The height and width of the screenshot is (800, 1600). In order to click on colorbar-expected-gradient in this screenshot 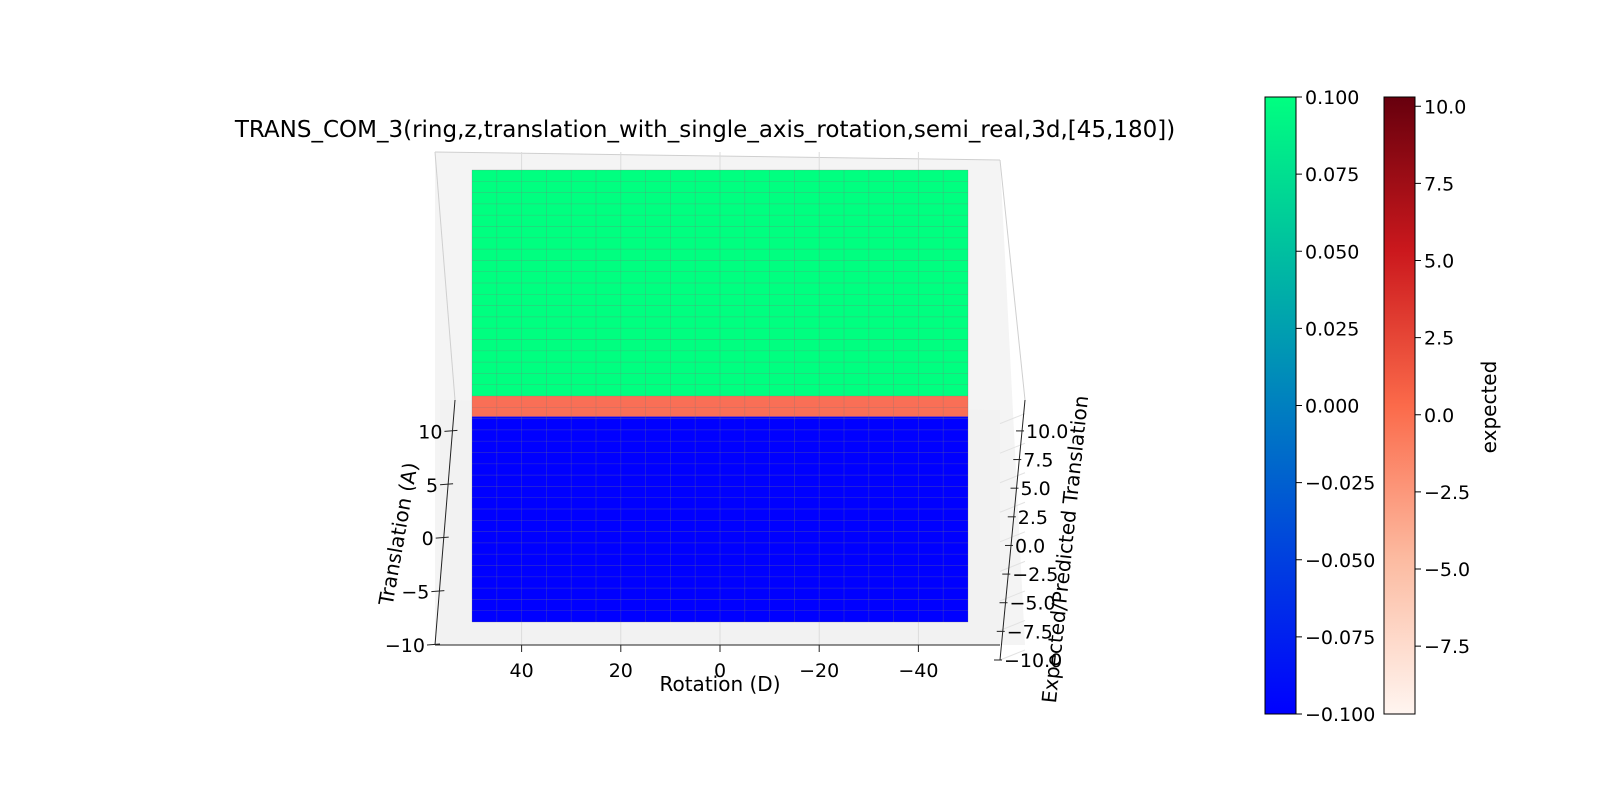, I will do `click(1399, 405)`.